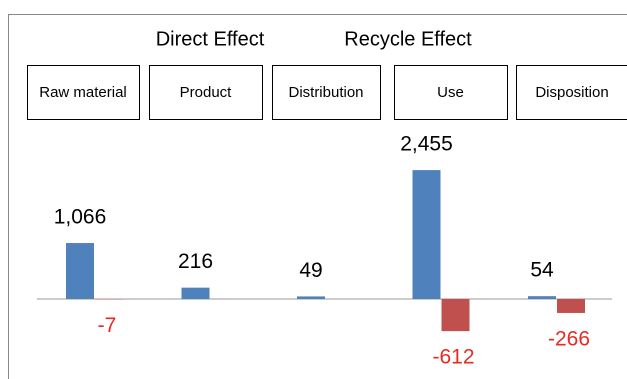  I want to click on value-label: -266, so click(569, 339).